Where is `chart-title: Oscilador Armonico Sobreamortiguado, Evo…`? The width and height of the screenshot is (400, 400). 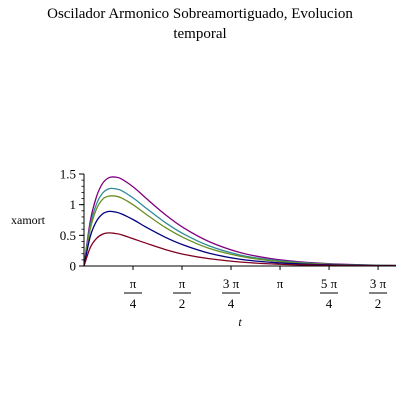 chart-title: Oscilador Armonico Sobreamortiguado, Evo… is located at coordinates (200, 24).